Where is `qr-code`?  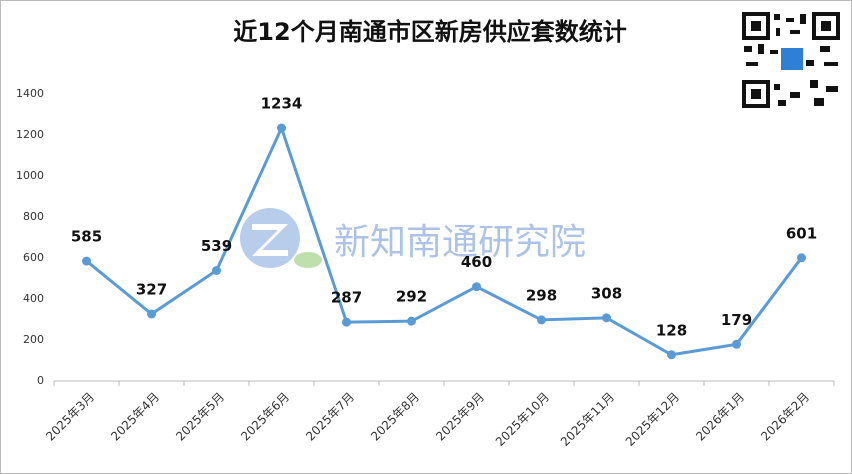 qr-code is located at coordinates (791, 60).